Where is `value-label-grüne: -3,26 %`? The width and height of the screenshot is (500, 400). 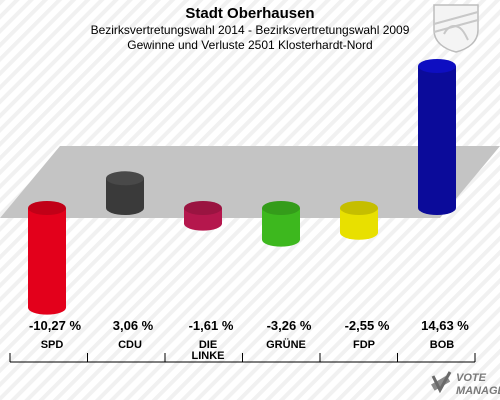 value-label-grüne: -3,26 % is located at coordinates (289, 325).